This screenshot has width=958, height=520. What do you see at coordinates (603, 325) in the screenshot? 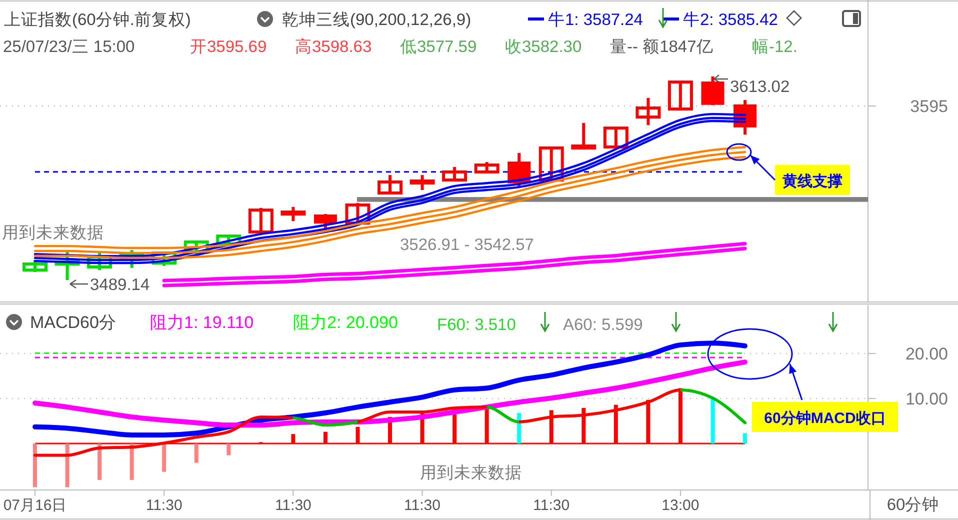
I see `annotation: A60: 5.599` at bounding box center [603, 325].